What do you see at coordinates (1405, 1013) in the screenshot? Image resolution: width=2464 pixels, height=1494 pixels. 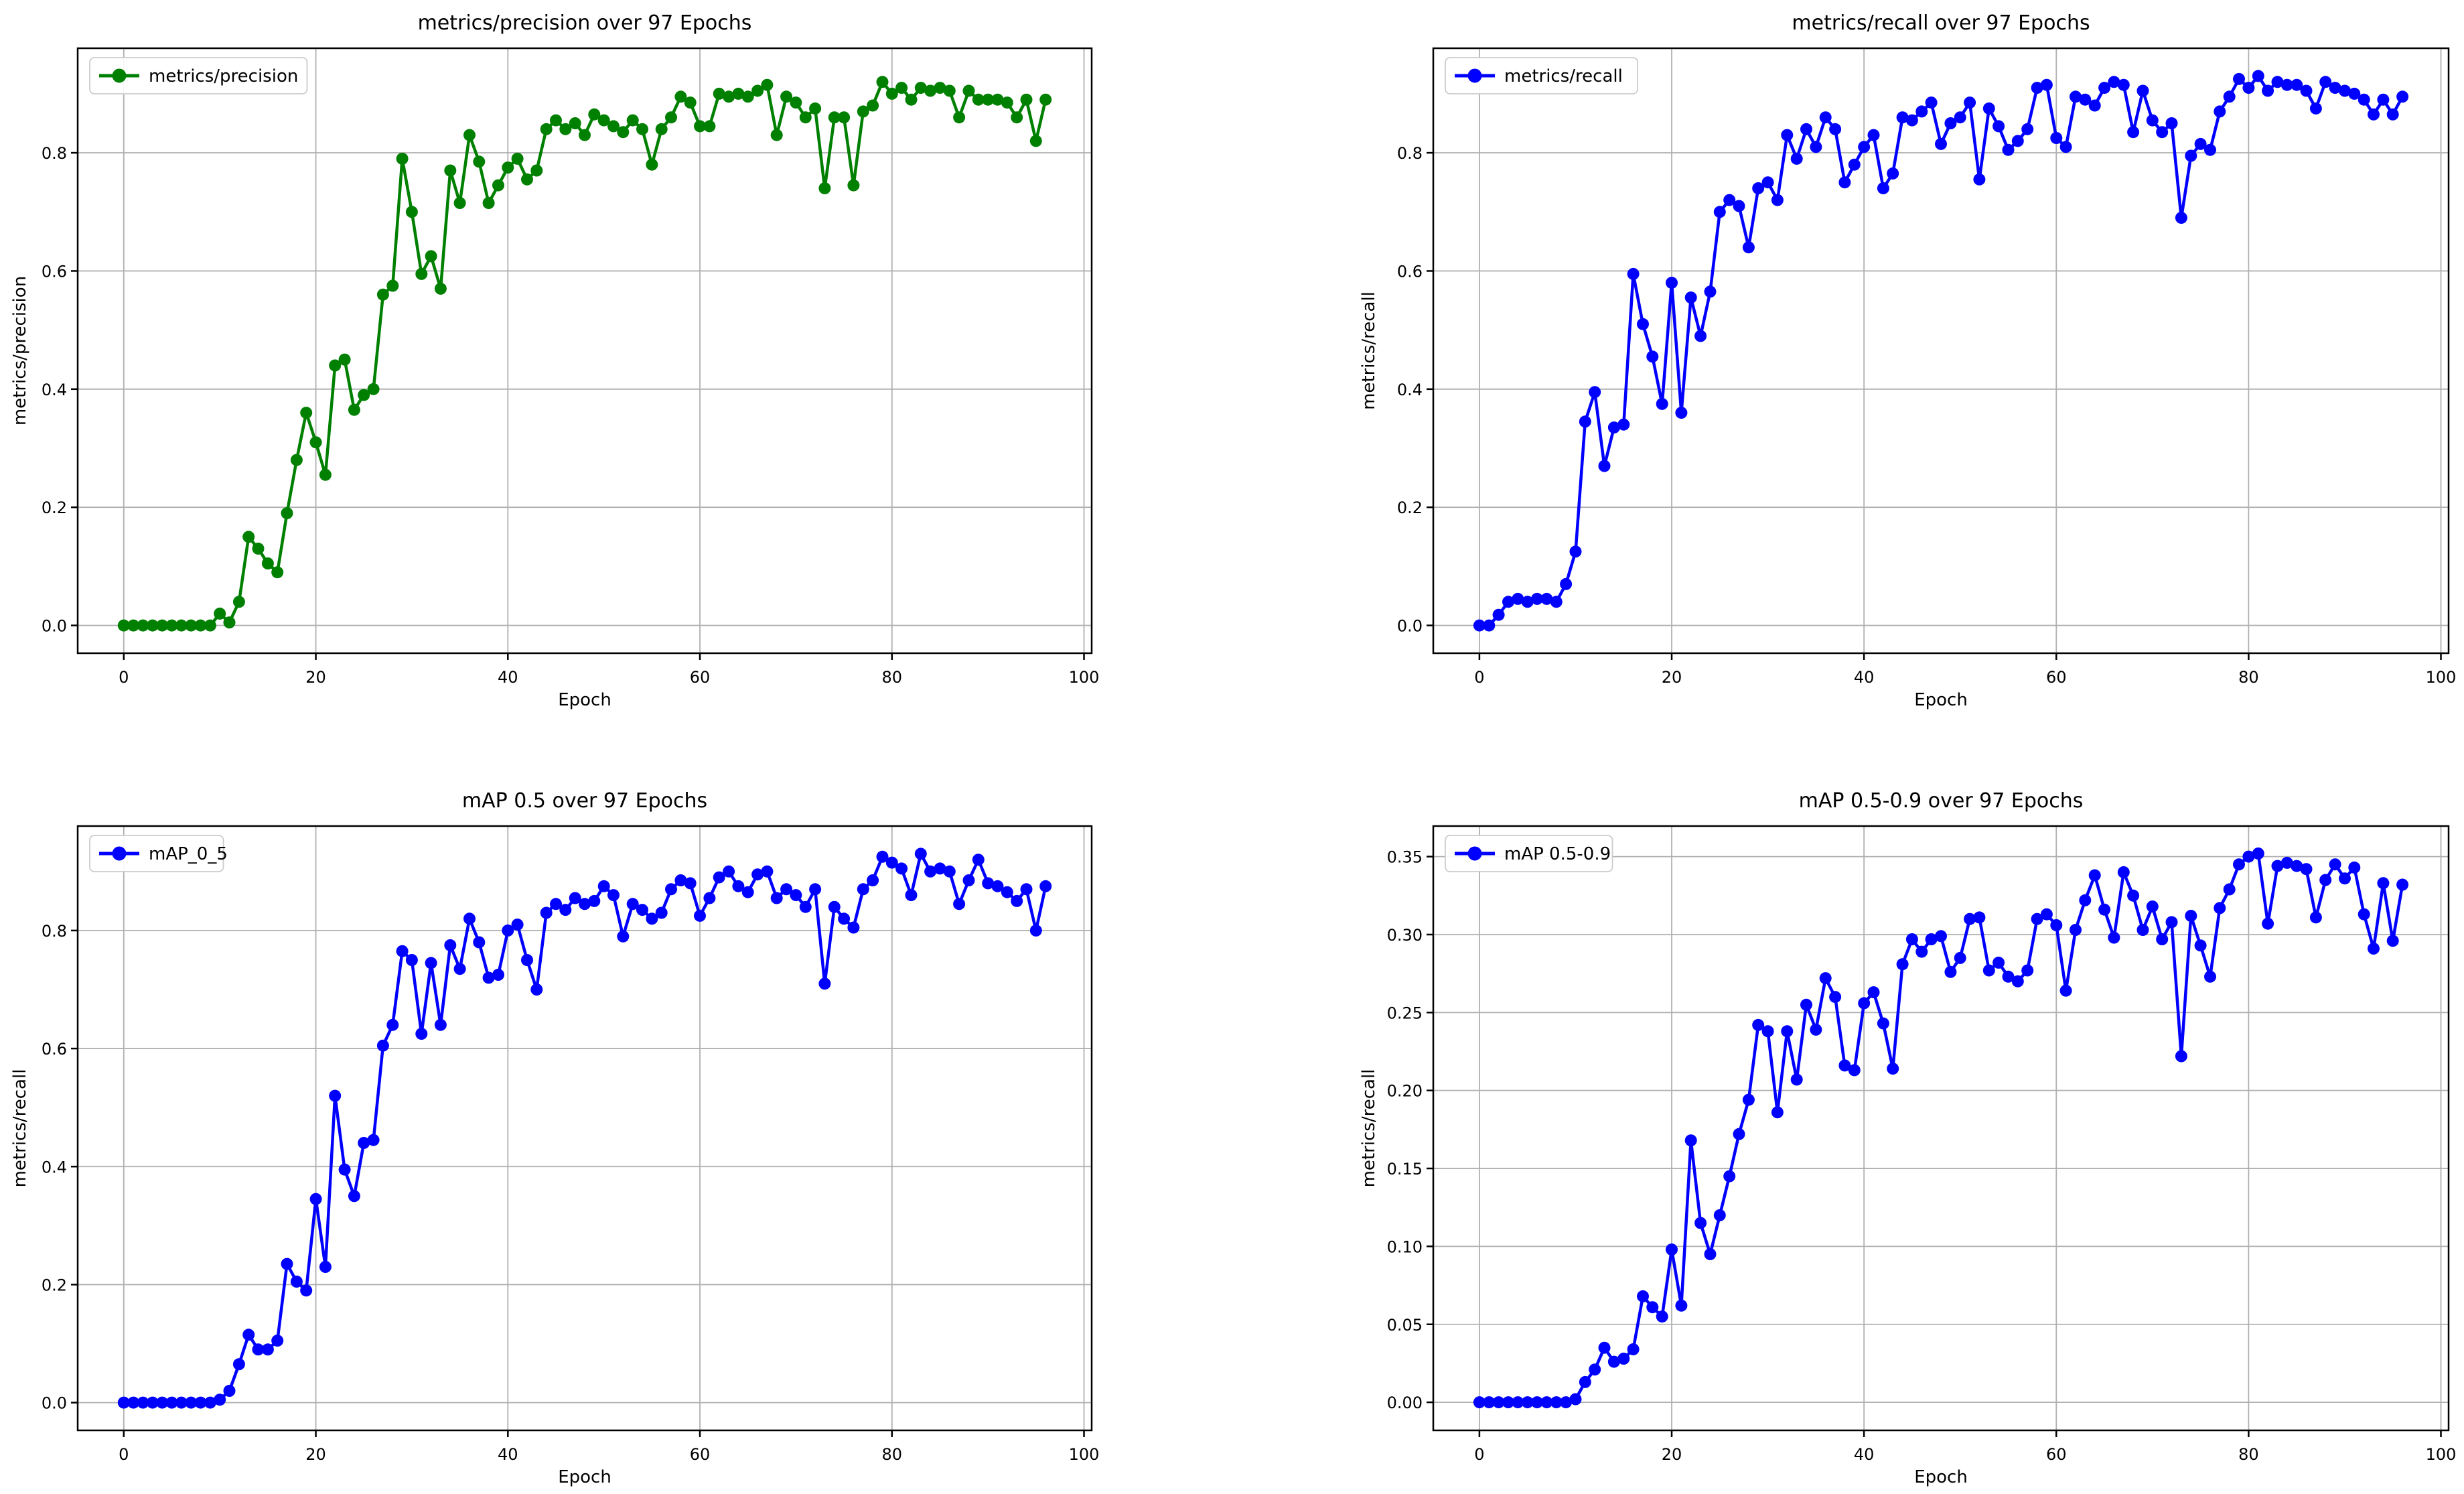 I see `y-tick-label: 0.25` at bounding box center [1405, 1013].